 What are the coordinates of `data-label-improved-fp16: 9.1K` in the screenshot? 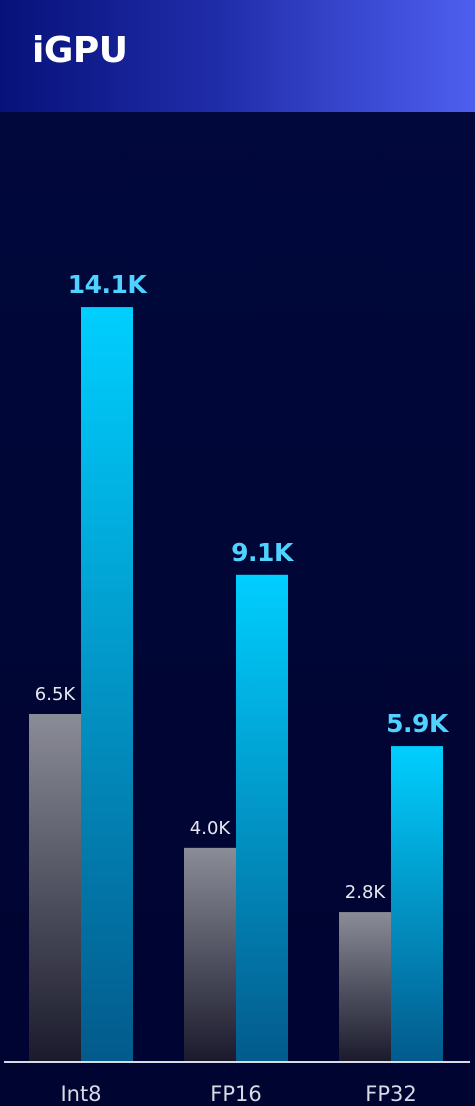 It's located at (263, 552).